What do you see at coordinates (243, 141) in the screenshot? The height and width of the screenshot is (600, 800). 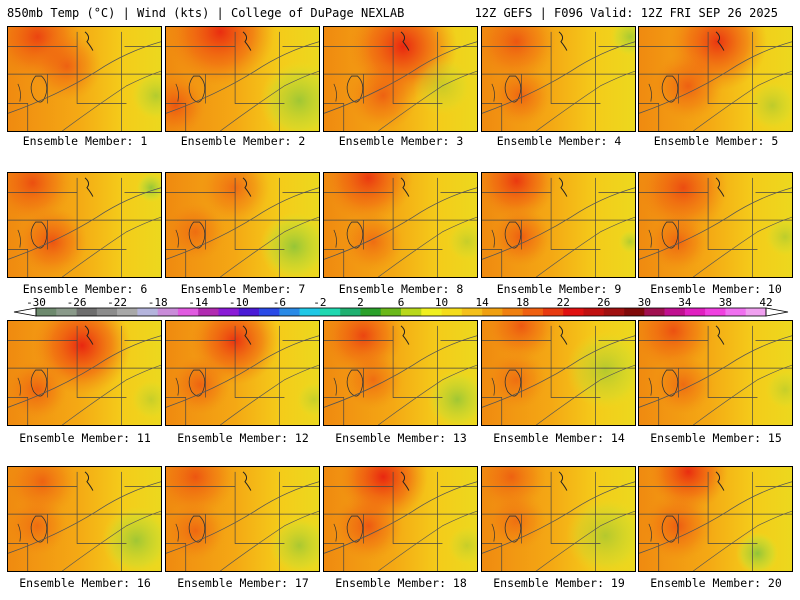 I see `ensemble-member-label: Ensemble Member: 2` at bounding box center [243, 141].